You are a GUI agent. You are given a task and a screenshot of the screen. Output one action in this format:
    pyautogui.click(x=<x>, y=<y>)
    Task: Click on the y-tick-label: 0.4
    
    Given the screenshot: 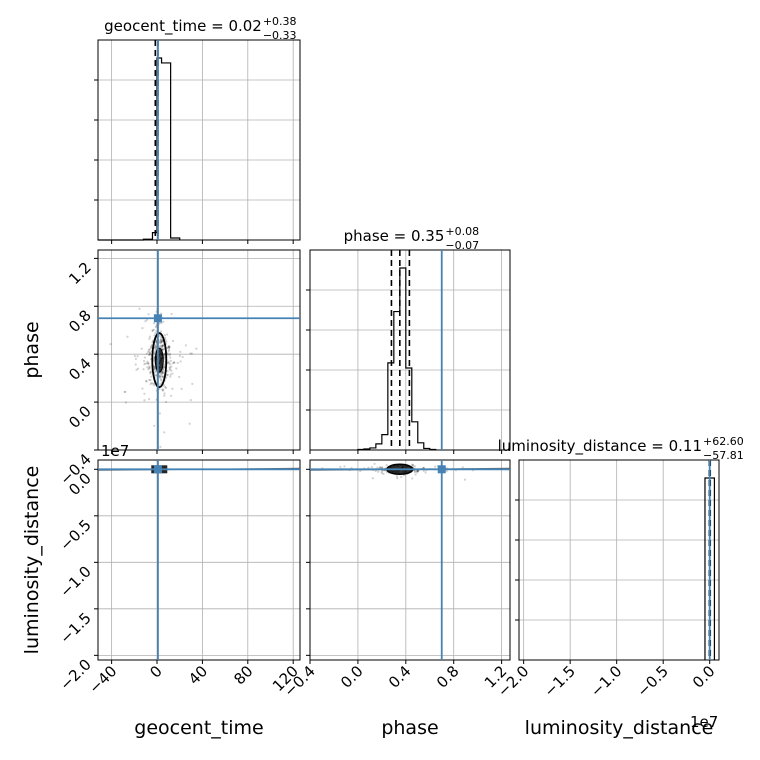 What is the action you would take?
    pyautogui.click(x=80, y=369)
    